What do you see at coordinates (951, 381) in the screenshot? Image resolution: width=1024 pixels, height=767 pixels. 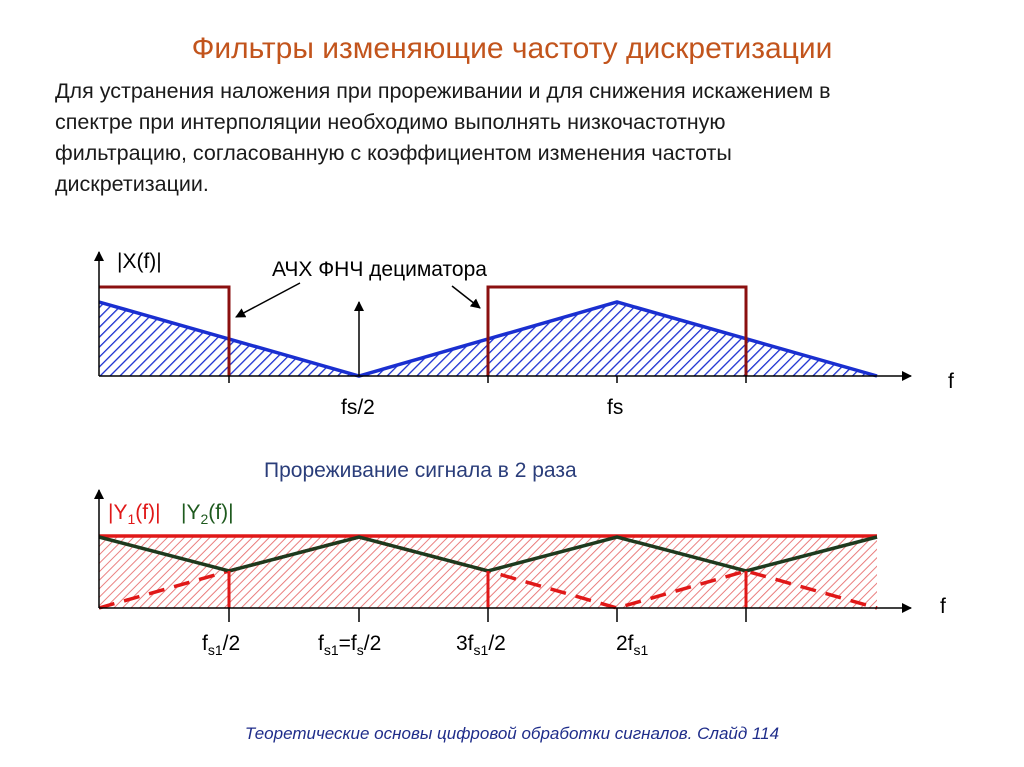 I see `top-x-label: f` at bounding box center [951, 381].